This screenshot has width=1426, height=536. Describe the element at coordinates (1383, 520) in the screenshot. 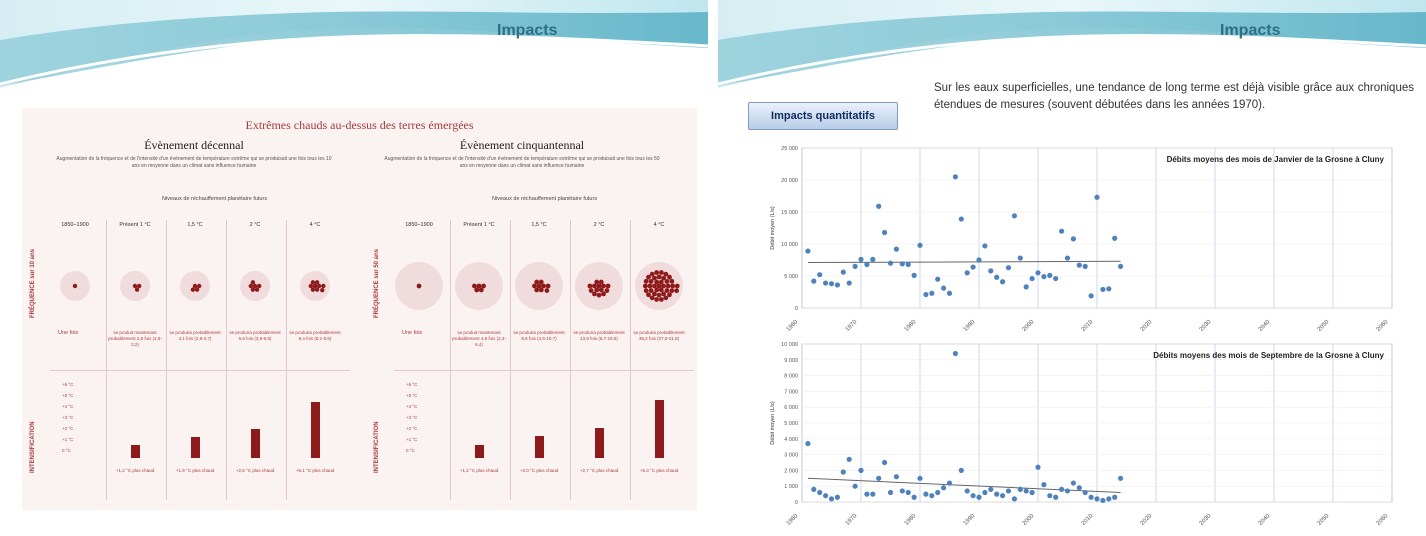

I see `x-tick-label: 2060` at that location.